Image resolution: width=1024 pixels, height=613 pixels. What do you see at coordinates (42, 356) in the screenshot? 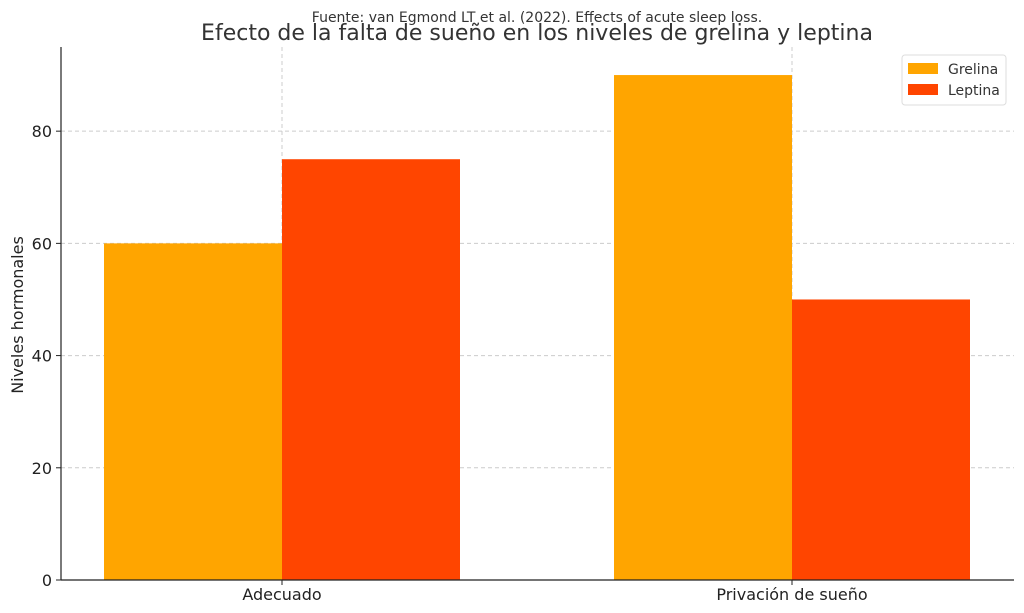
I see `y-tick-label: 40` at bounding box center [42, 356].